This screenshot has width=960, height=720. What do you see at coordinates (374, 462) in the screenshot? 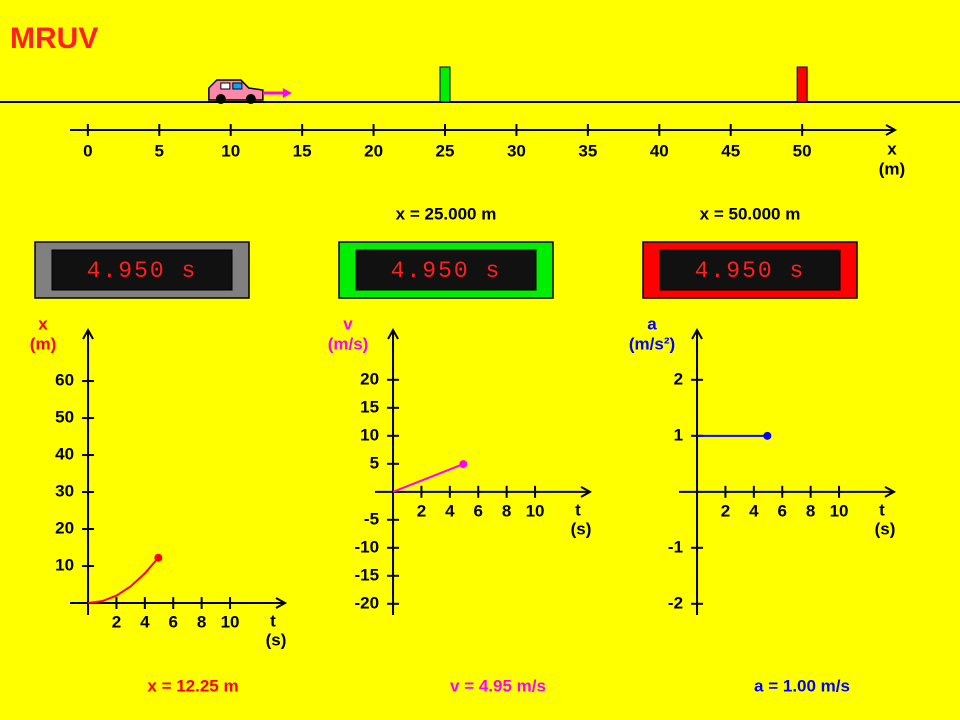
I see `y-tick-label: 5` at bounding box center [374, 462].